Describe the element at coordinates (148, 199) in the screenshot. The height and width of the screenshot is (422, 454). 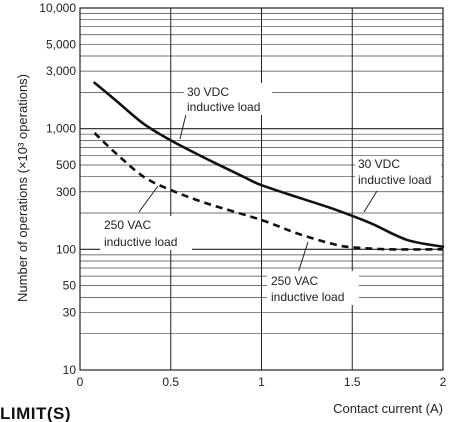
I see `leader-250vac-left` at that location.